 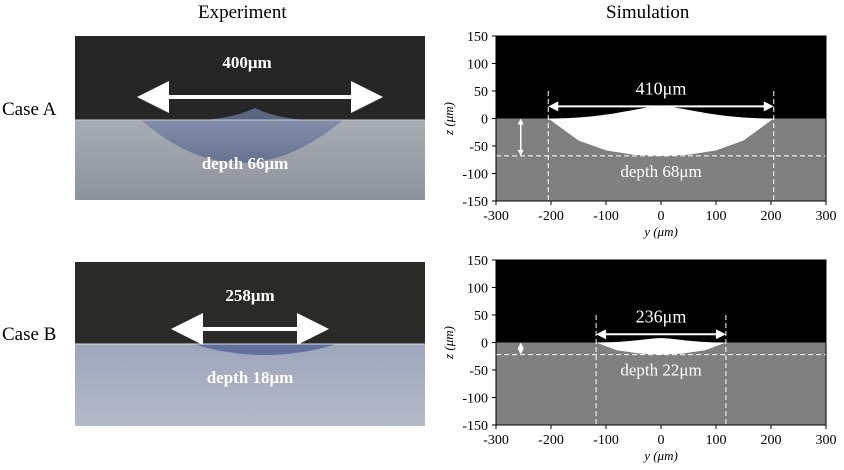 What do you see at coordinates (245, 163) in the screenshot?
I see `experiment-depth-label-case-a: depth 66μm` at bounding box center [245, 163].